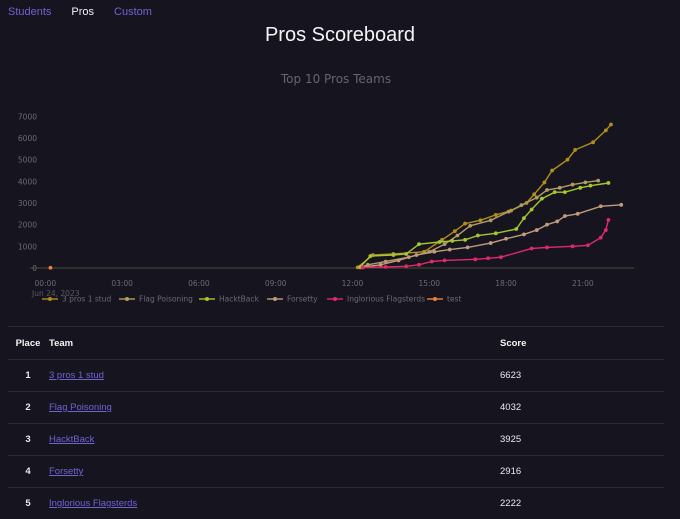 The height and width of the screenshot is (519, 680). Describe the element at coordinates (353, 283) in the screenshot. I see `x-tick-label: 12:00` at that location.